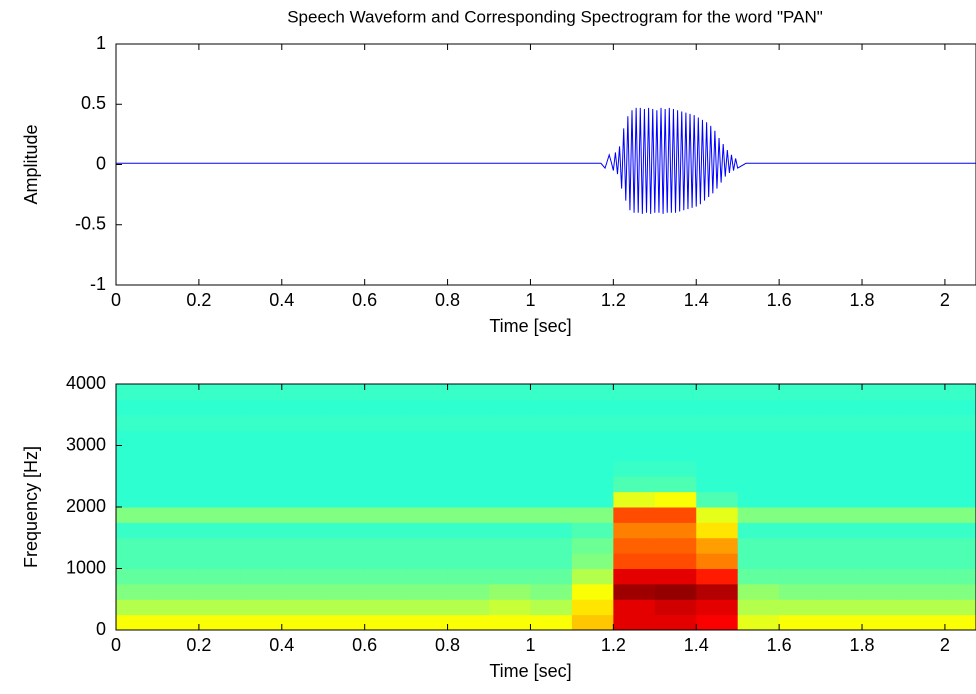 This screenshot has width=976, height=694. What do you see at coordinates (546, 160) in the screenshot?
I see `plot-area` at bounding box center [546, 160].